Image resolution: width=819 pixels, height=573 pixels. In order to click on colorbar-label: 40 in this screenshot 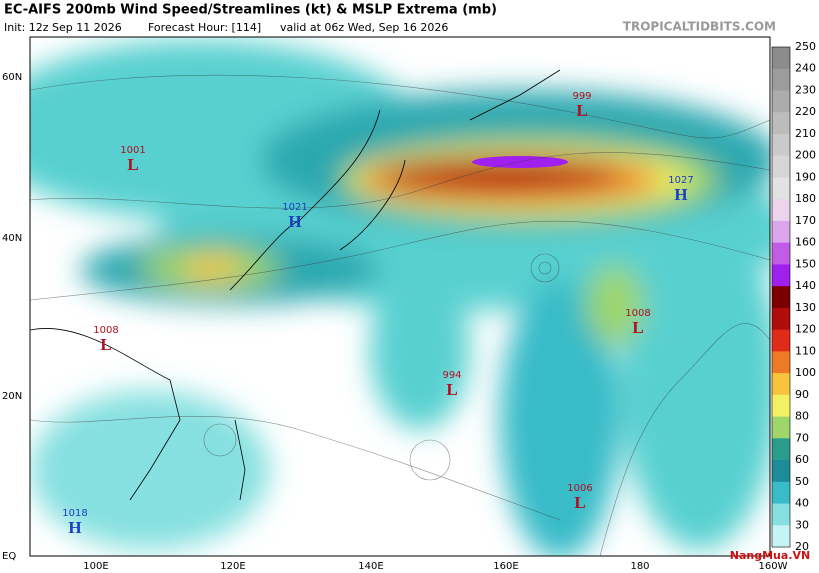, I will do `click(802, 503)`.